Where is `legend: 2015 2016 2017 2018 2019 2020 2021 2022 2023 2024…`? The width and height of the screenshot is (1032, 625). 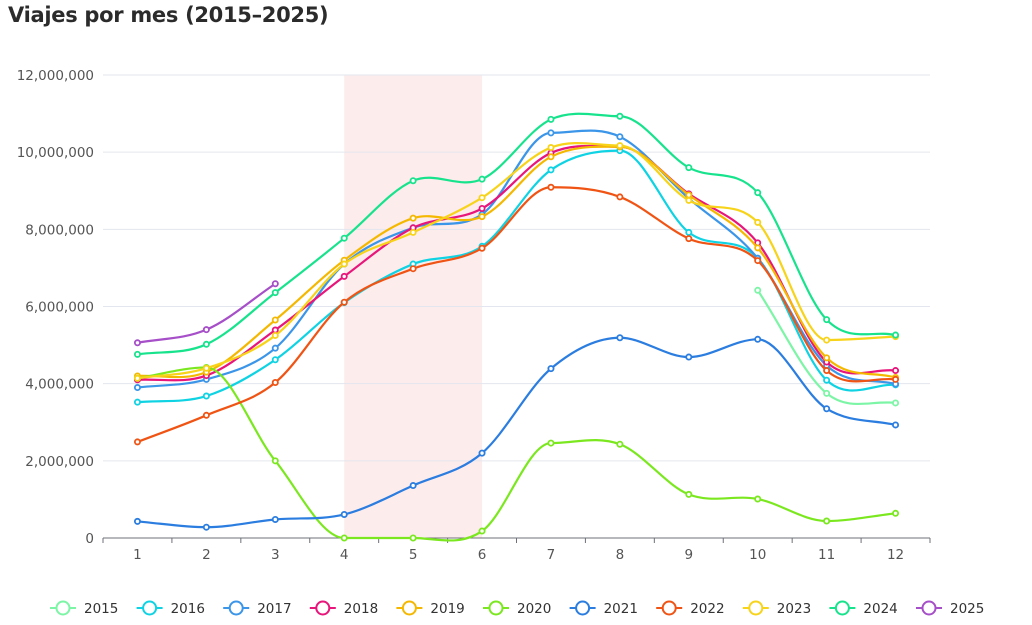
legend: 2015 2016 2017 2018 2019 2020 2021 2022 2023 2024… is located at coordinates (517, 608).